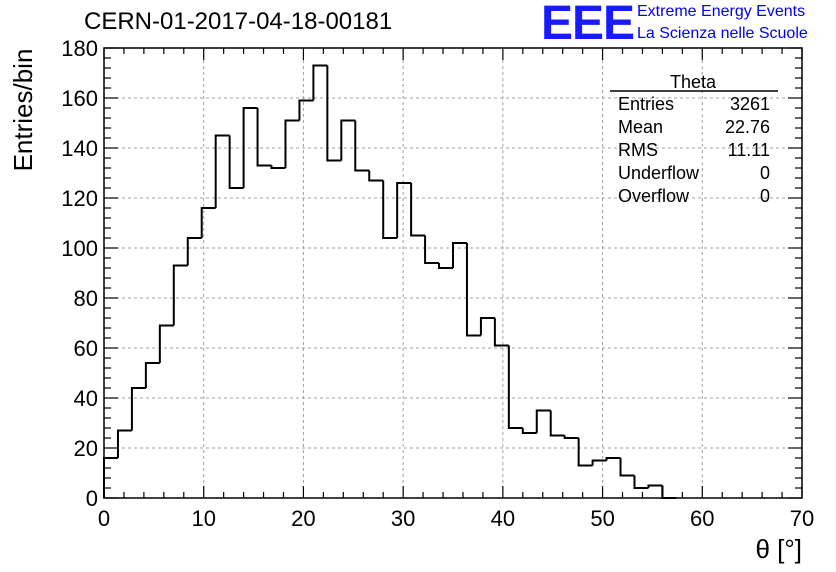  I want to click on stats-mean-value: 22.76, so click(747, 127).